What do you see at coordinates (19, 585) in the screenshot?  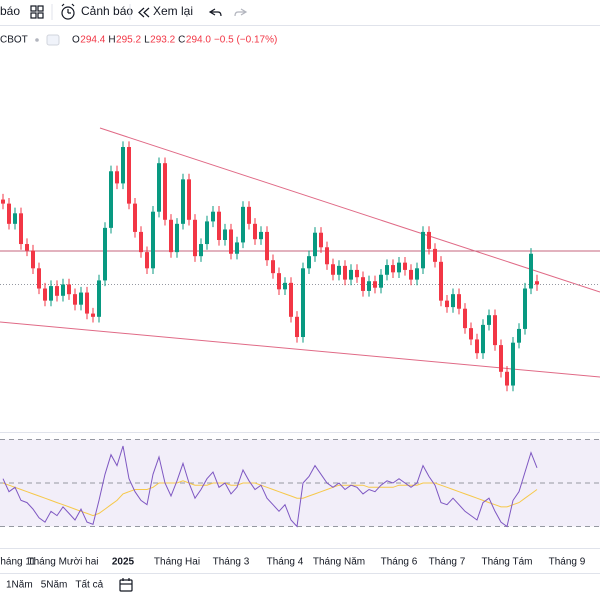 I see `range-button: 1Năm` at bounding box center [19, 585].